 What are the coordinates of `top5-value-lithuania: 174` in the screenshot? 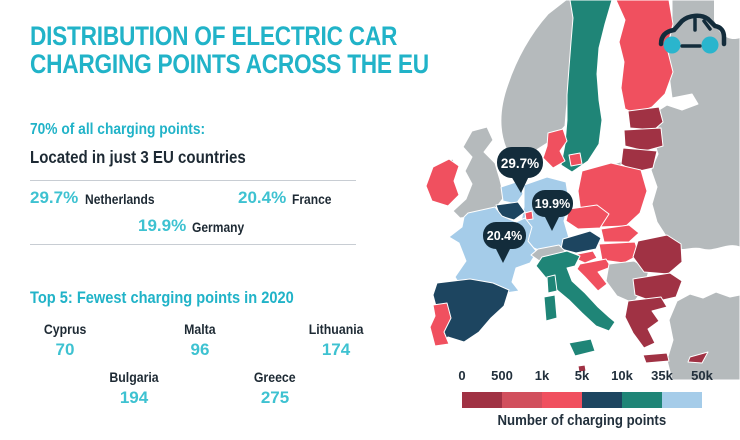 It's located at (336, 349).